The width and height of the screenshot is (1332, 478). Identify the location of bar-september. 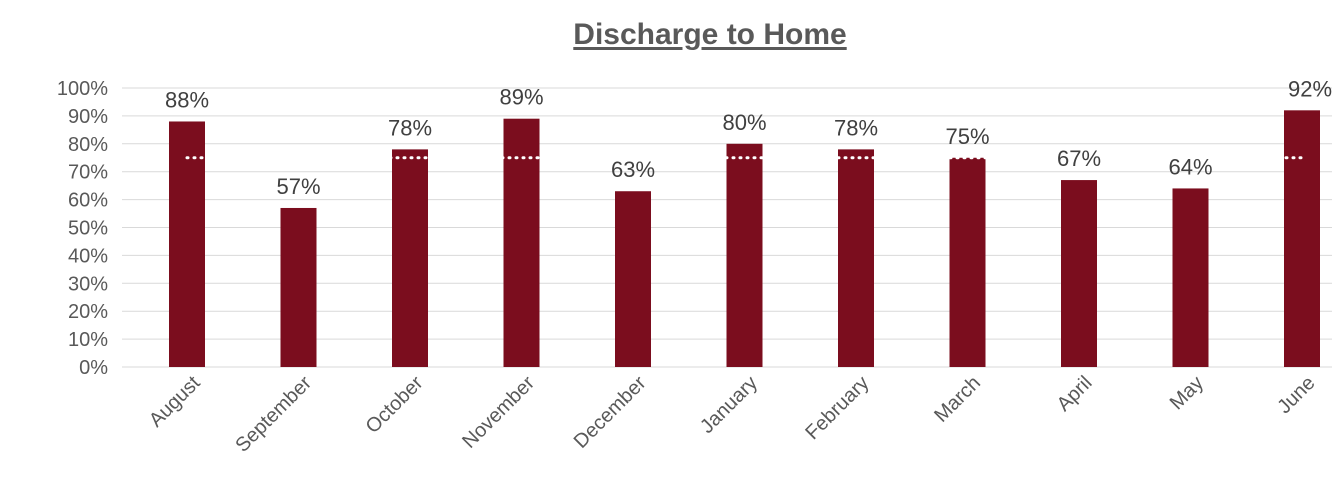
(298, 287).